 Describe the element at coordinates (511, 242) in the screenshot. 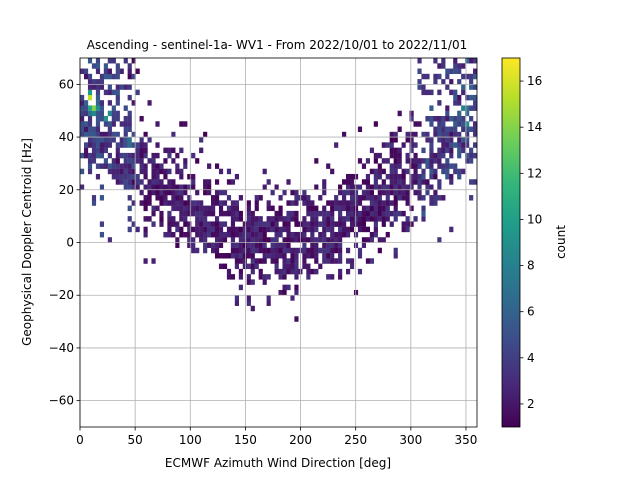

I see `colorbar-gradient` at that location.